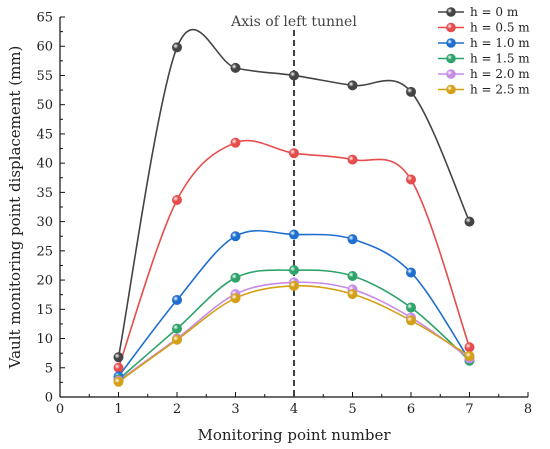  I want to click on y-axis-title: Vault monitoring point displacement (mm), so click(15, 208).